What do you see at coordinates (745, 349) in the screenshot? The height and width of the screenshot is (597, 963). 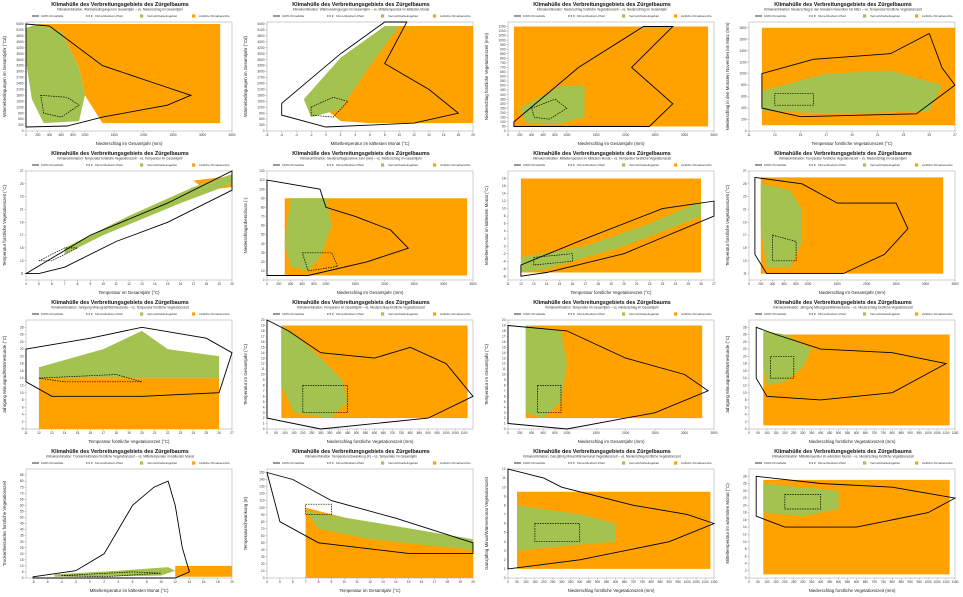 I see `y-tick-label: 22` at bounding box center [745, 349].